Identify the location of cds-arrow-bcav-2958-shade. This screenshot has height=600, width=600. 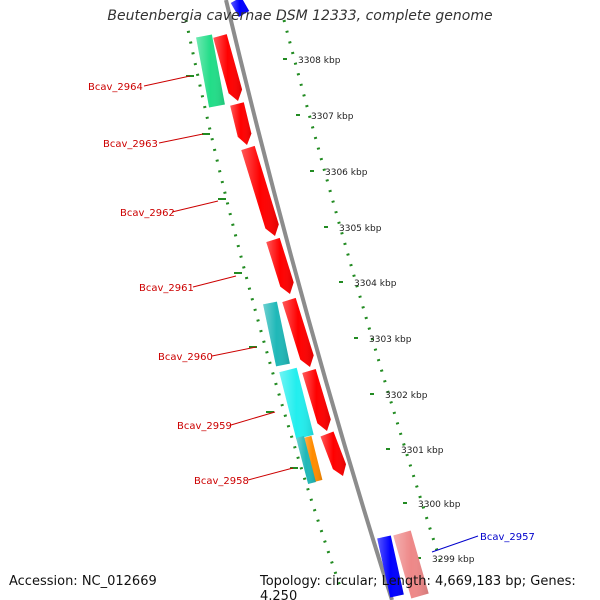
(333, 453).